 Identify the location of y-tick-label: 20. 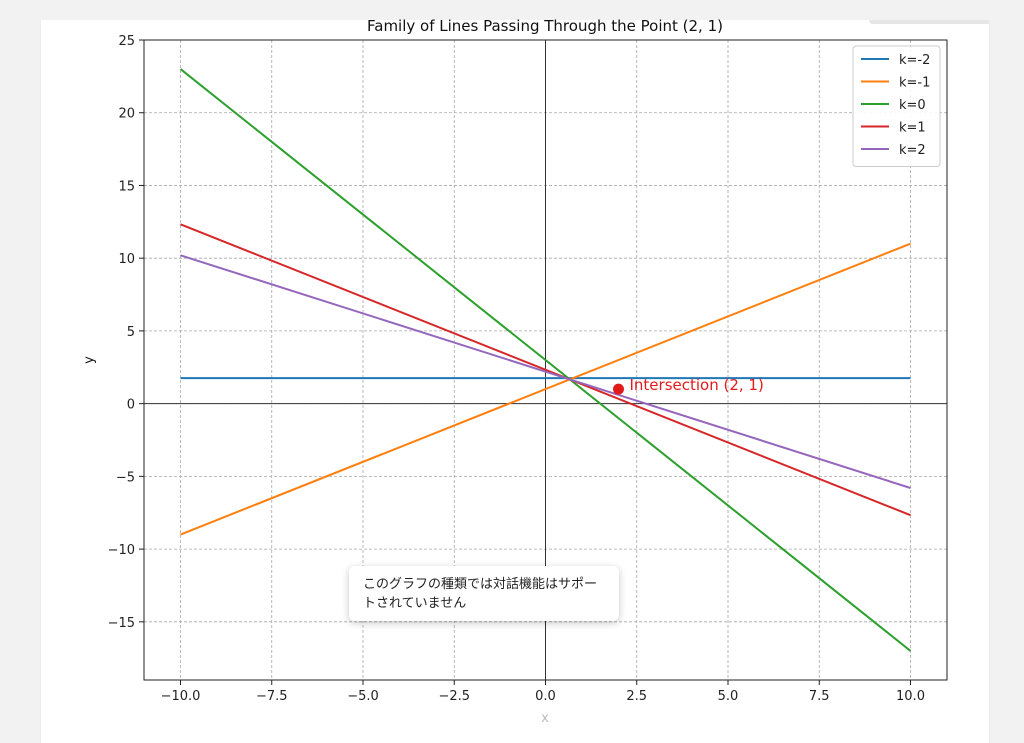
(126, 114).